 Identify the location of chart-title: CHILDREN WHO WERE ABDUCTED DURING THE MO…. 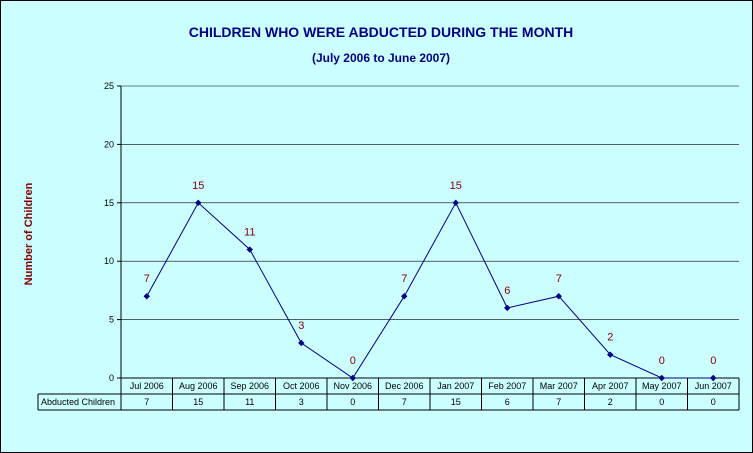
(381, 32).